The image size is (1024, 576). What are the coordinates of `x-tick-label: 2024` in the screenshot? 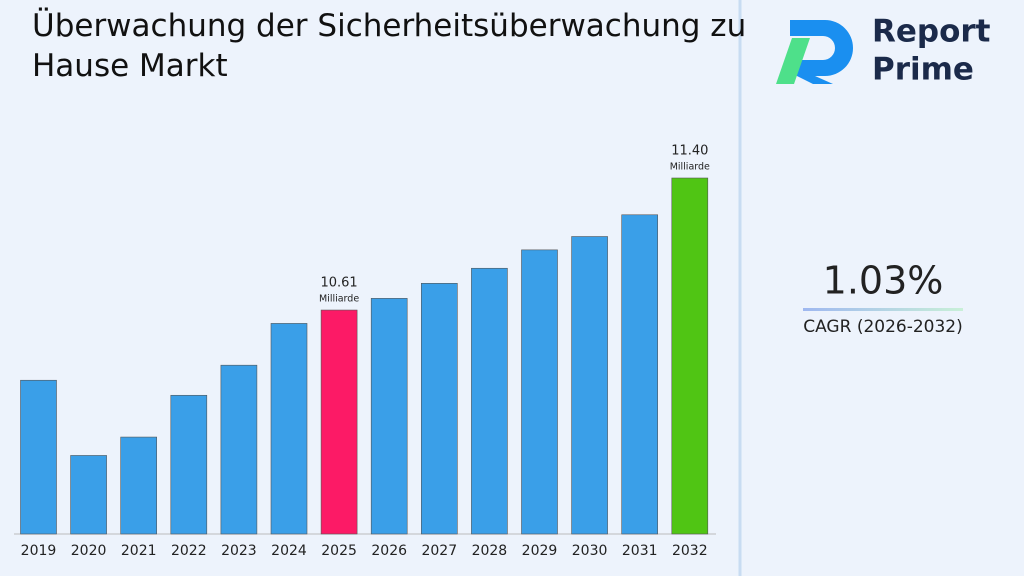 It's located at (289, 551).